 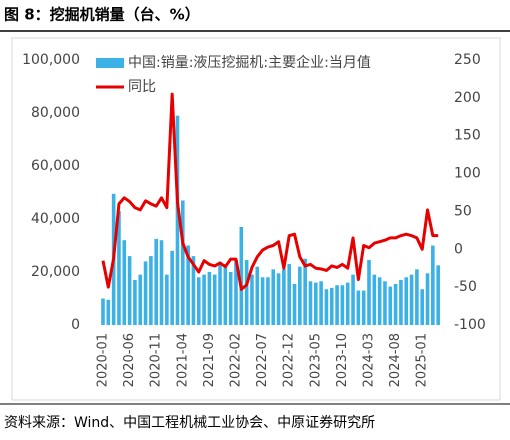 What do you see at coordinates (182, 360) in the screenshot?
I see `x-tick-label: 2021-04` at bounding box center [182, 360].